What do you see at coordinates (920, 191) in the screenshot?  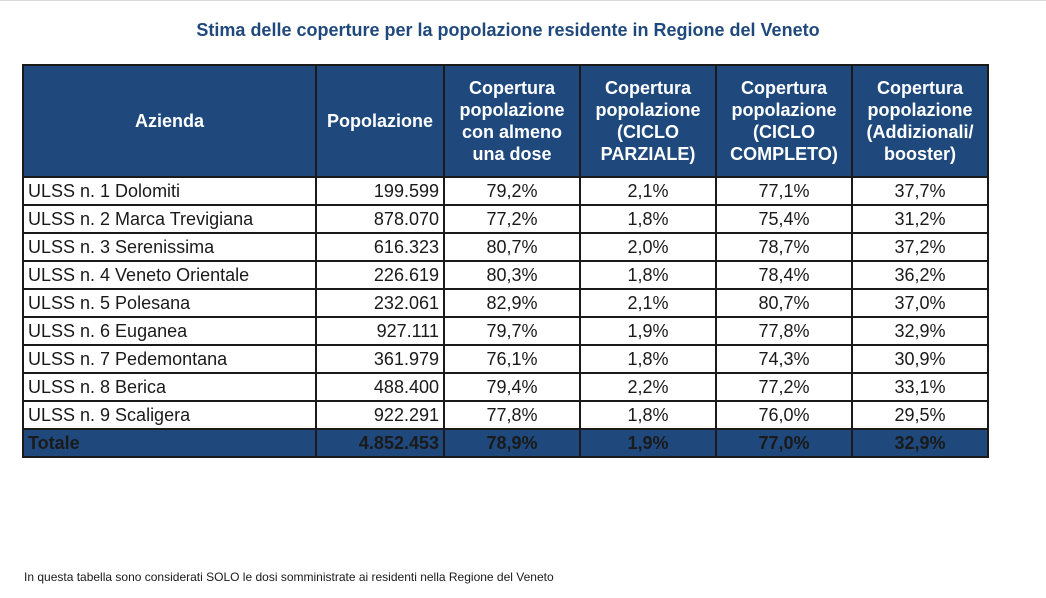 I see `cell-booster: 37,7%` at bounding box center [920, 191].